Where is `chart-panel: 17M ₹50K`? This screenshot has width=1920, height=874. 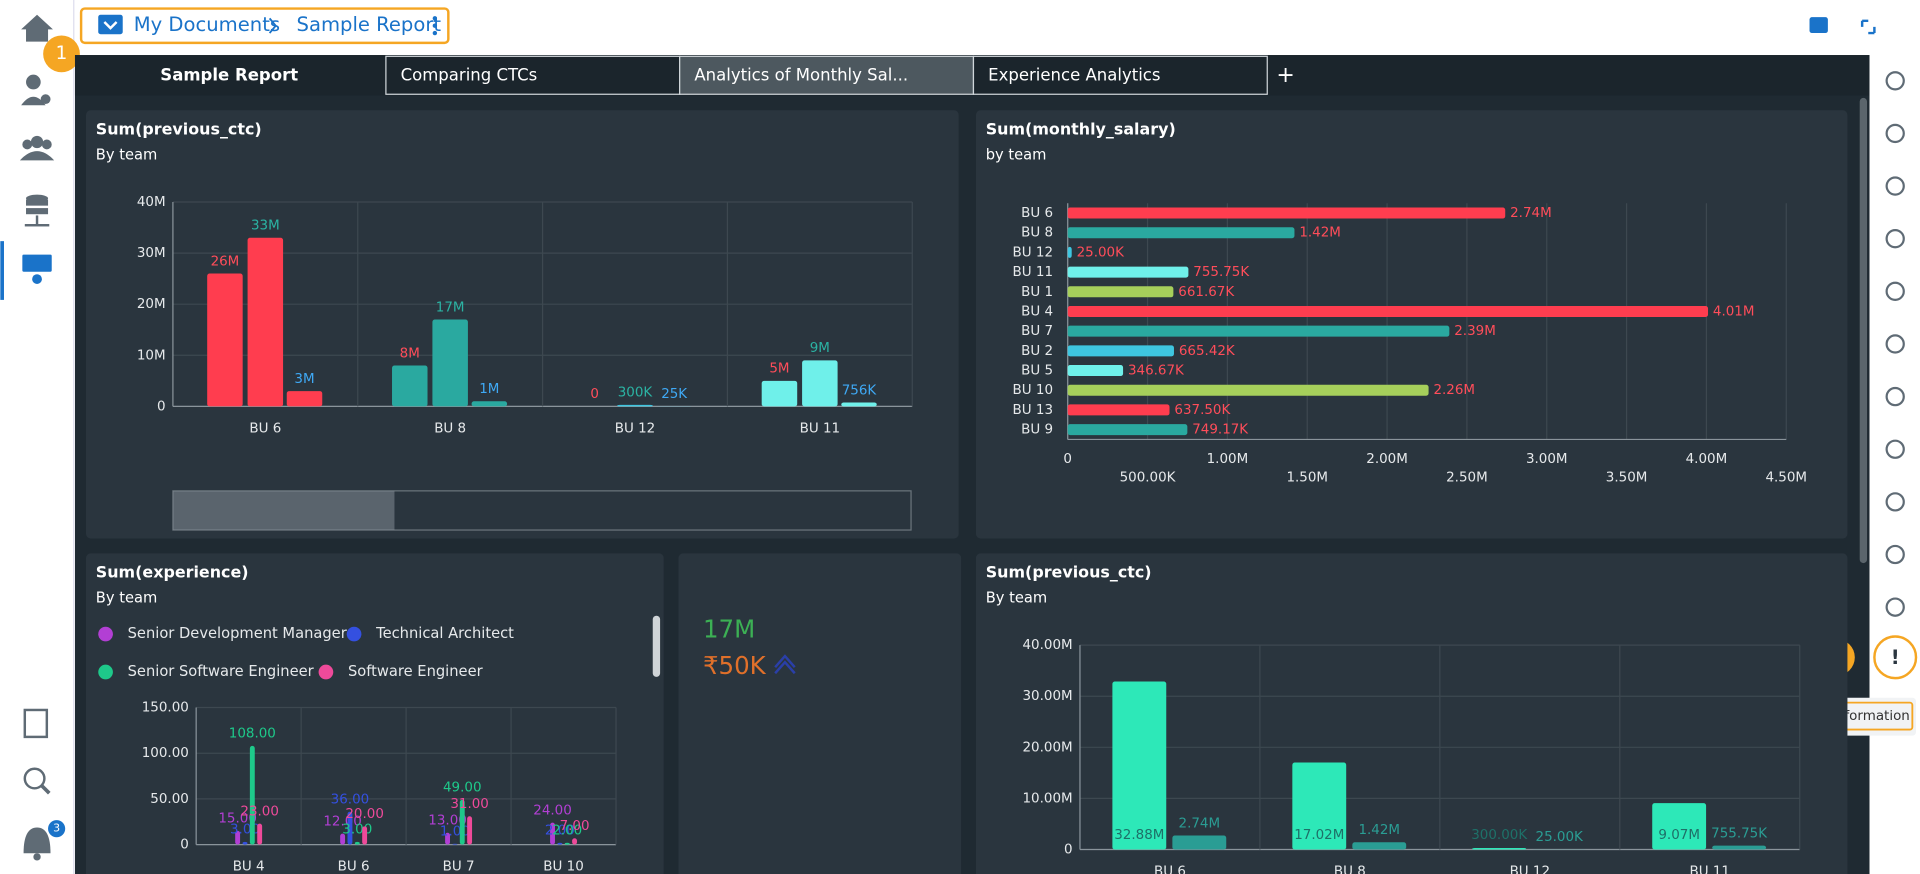 chart-panel: 17M ₹50K is located at coordinates (820, 713).